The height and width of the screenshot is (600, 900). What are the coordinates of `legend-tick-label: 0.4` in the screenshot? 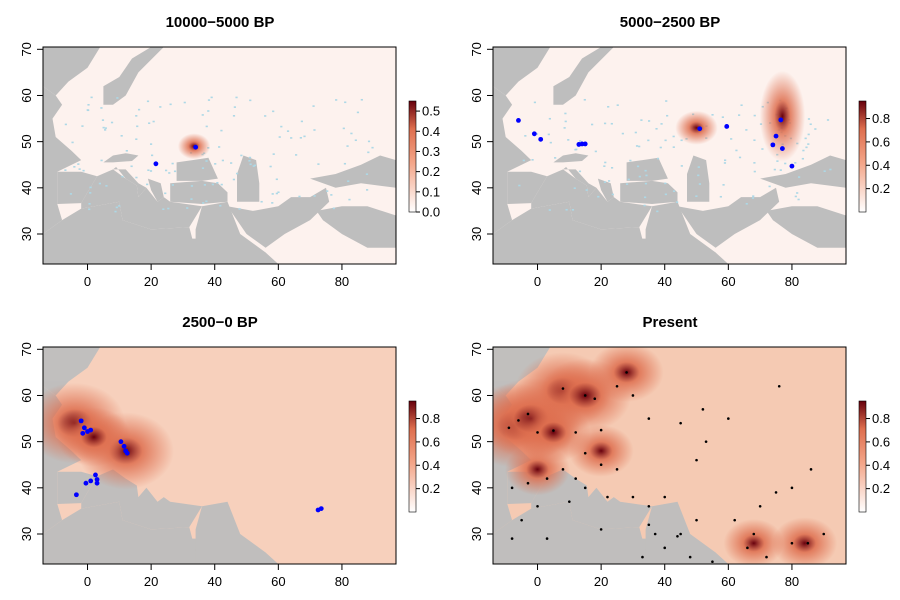 It's located at (431, 465).